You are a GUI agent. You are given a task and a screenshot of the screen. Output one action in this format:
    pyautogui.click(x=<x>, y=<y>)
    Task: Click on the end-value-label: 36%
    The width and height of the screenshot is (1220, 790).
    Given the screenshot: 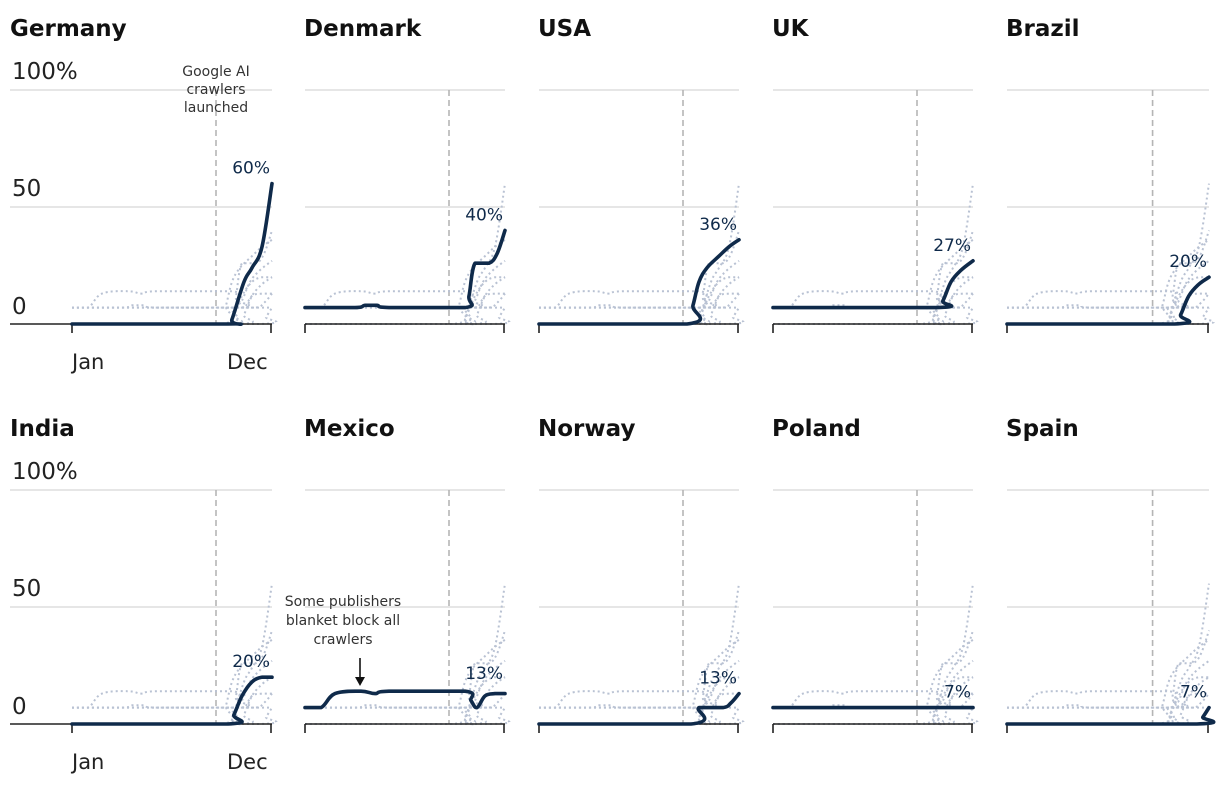 What is the action you would take?
    pyautogui.click(x=718, y=225)
    